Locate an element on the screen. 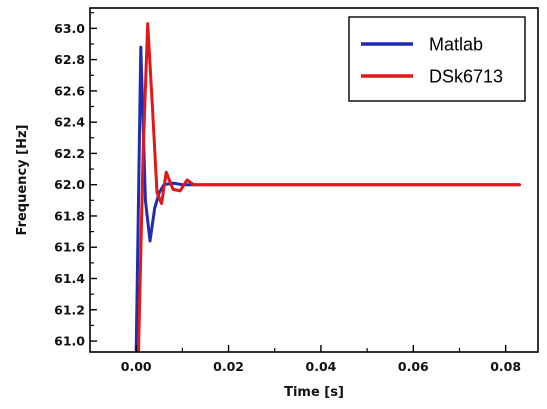 The width and height of the screenshot is (547, 409). x-axis: 0.00 0.02 0.04 0.06 0.08 is located at coordinates (321, 359).